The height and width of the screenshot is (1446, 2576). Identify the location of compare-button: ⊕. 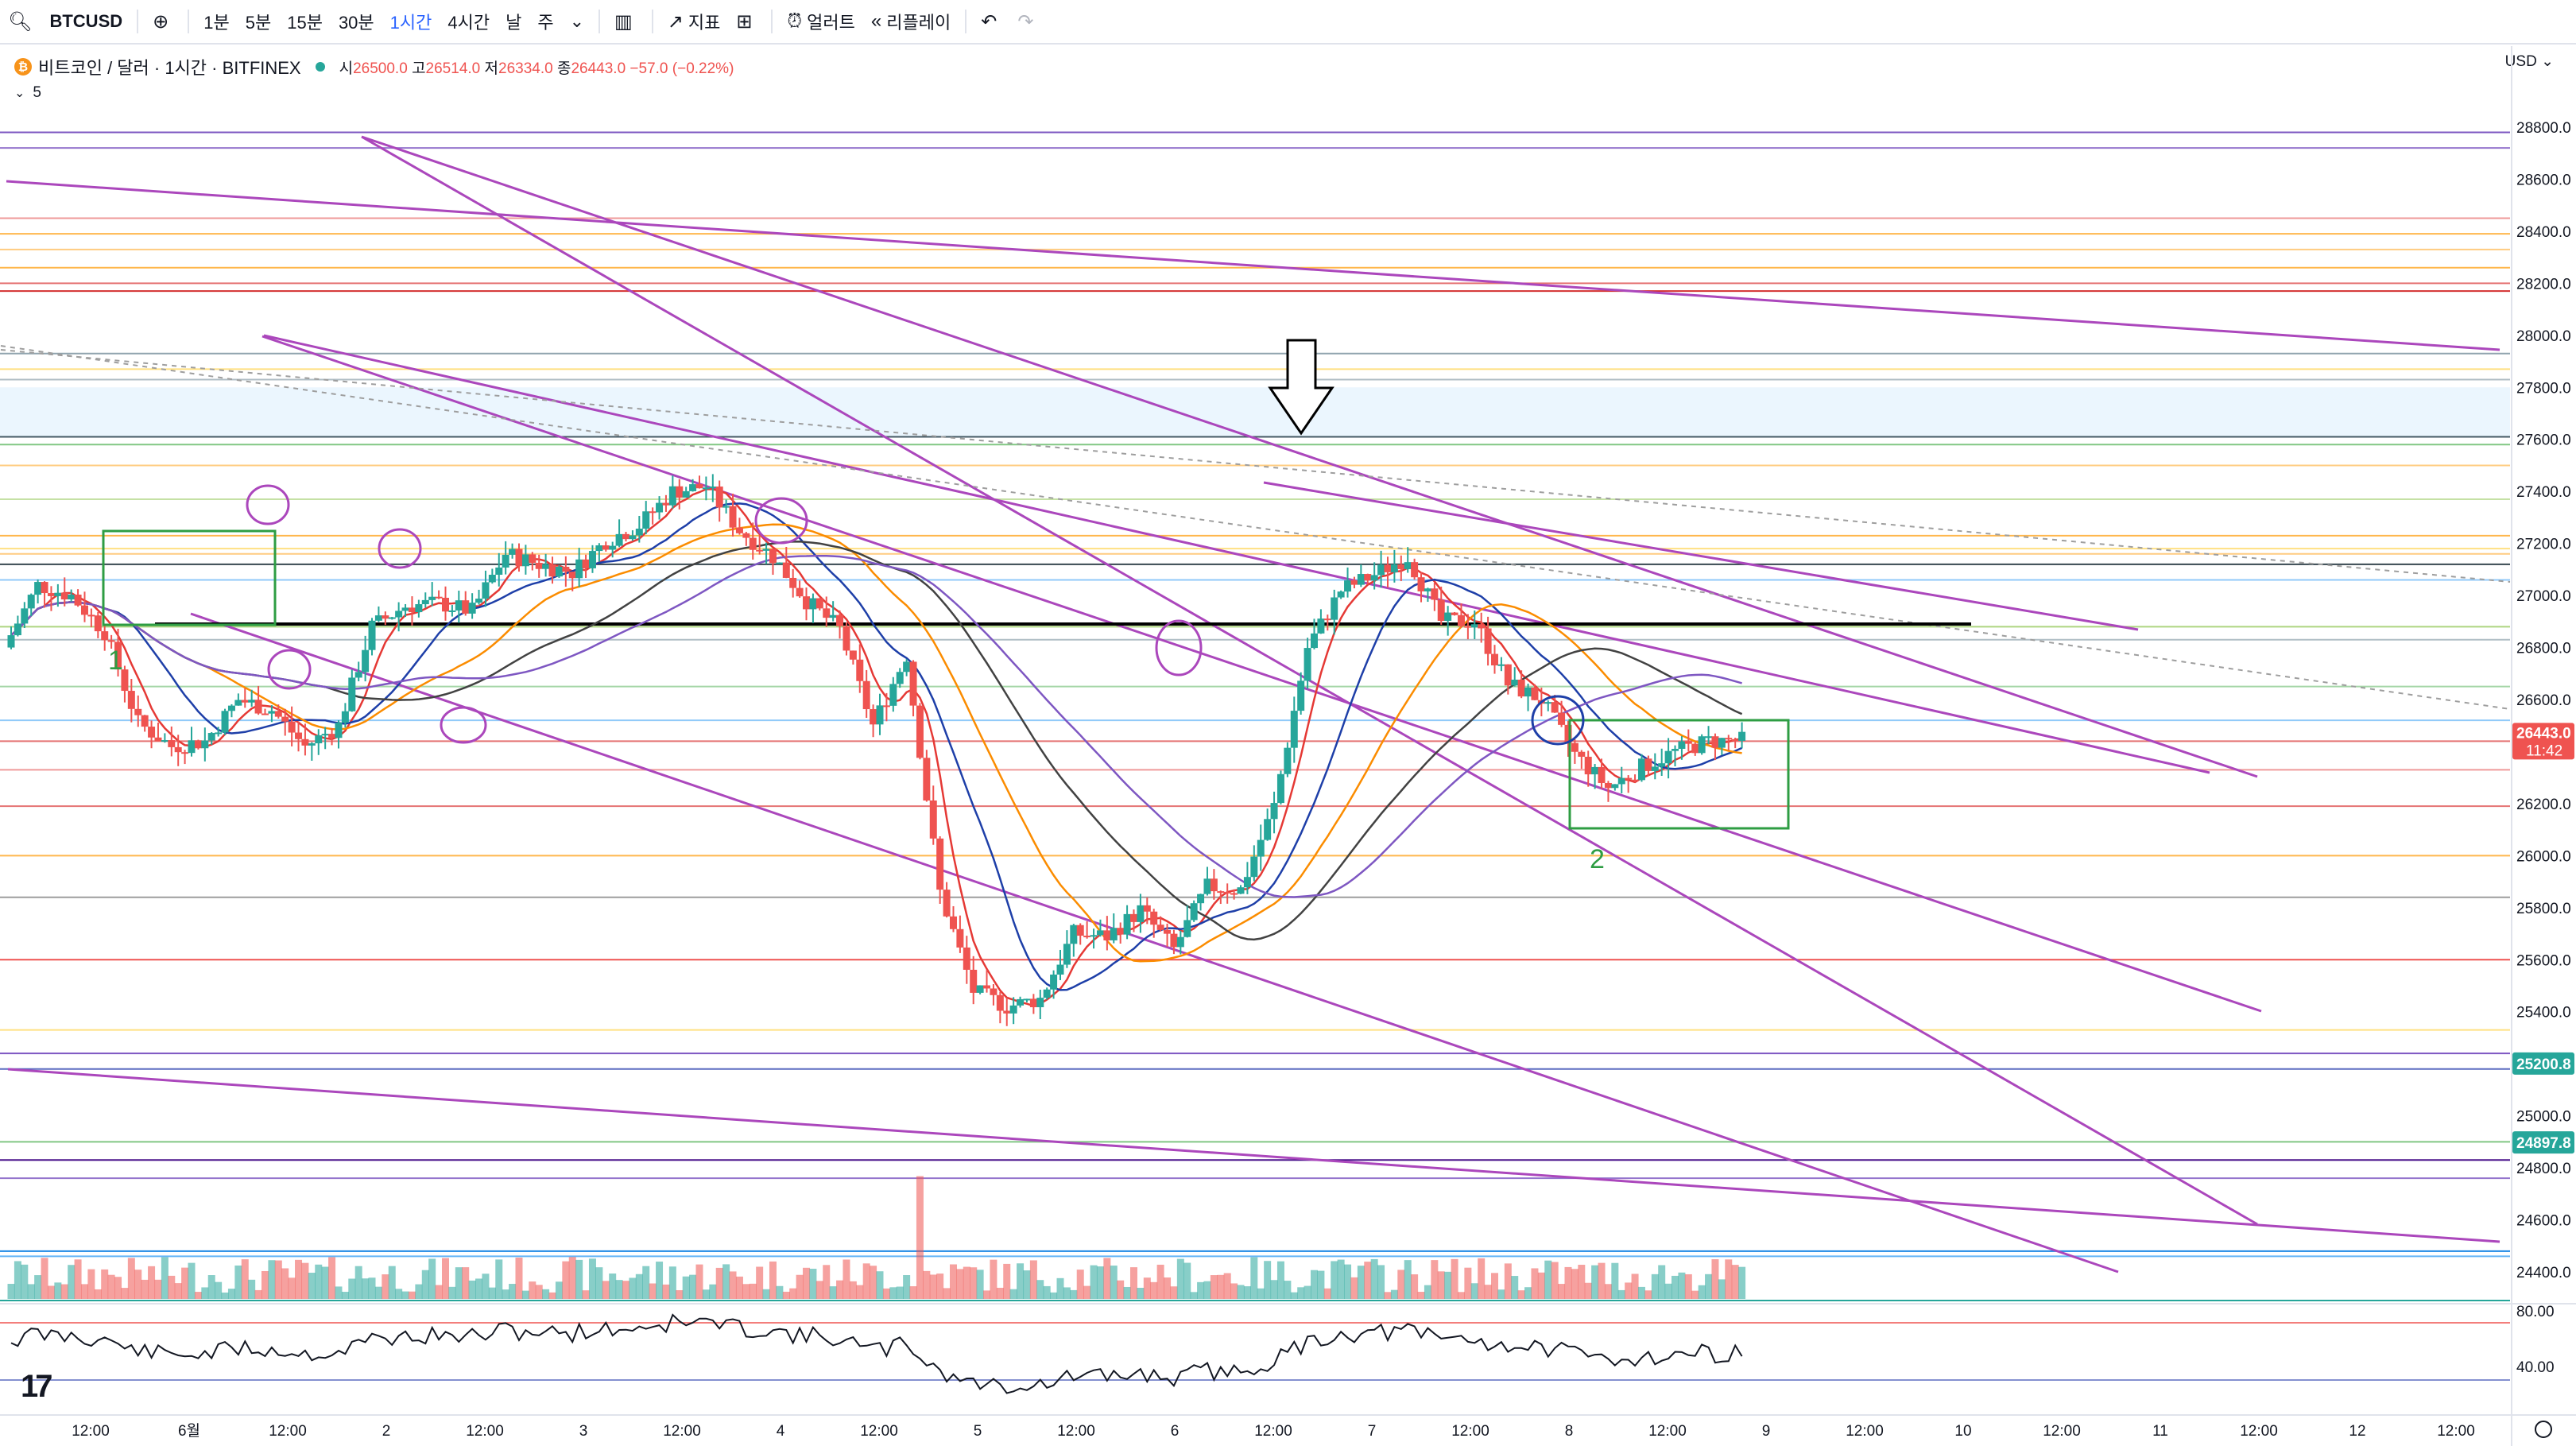
(163, 22).